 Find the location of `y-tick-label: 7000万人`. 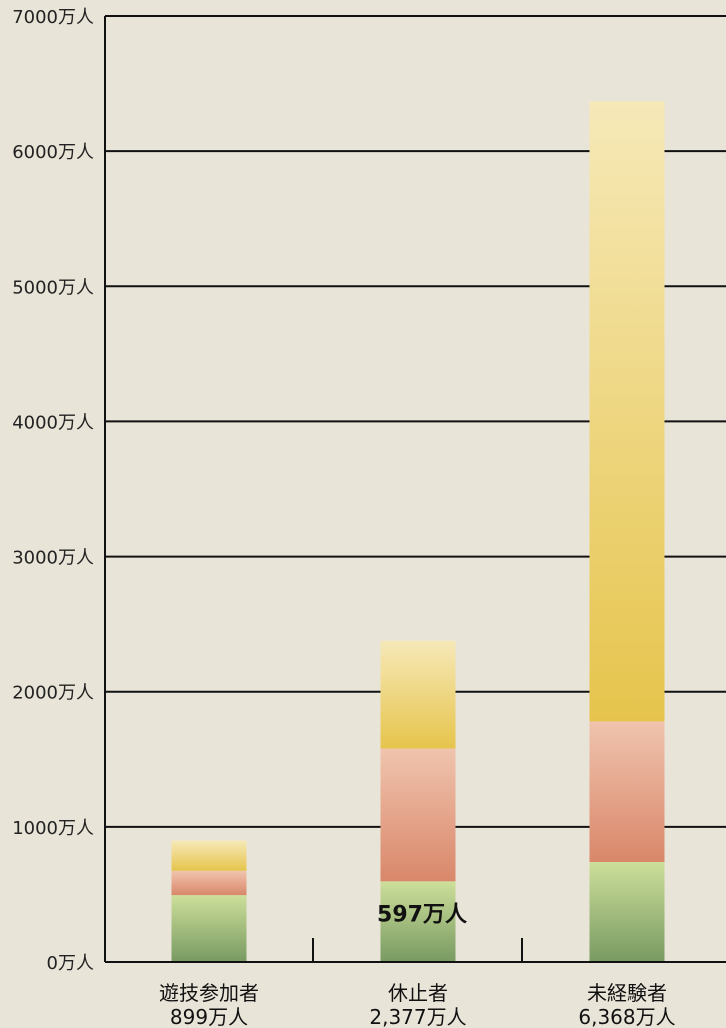

y-tick-label: 7000万人 is located at coordinates (53, 17).